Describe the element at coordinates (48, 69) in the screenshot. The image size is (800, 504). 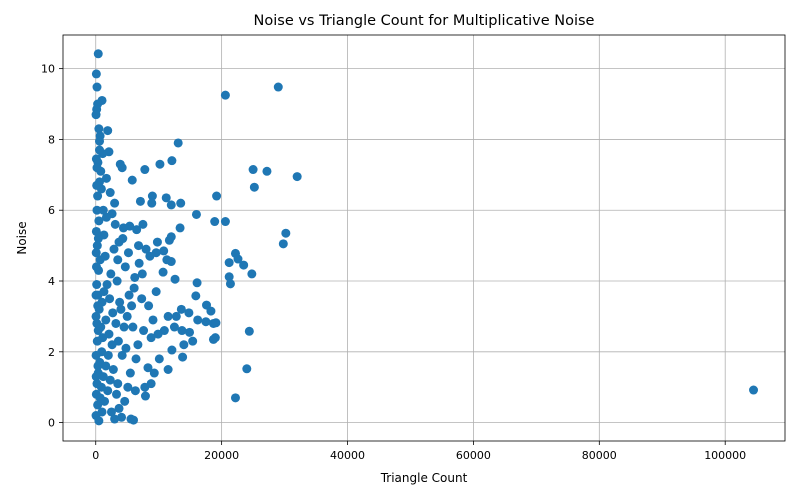
I see `y-tick-label: 10` at that location.